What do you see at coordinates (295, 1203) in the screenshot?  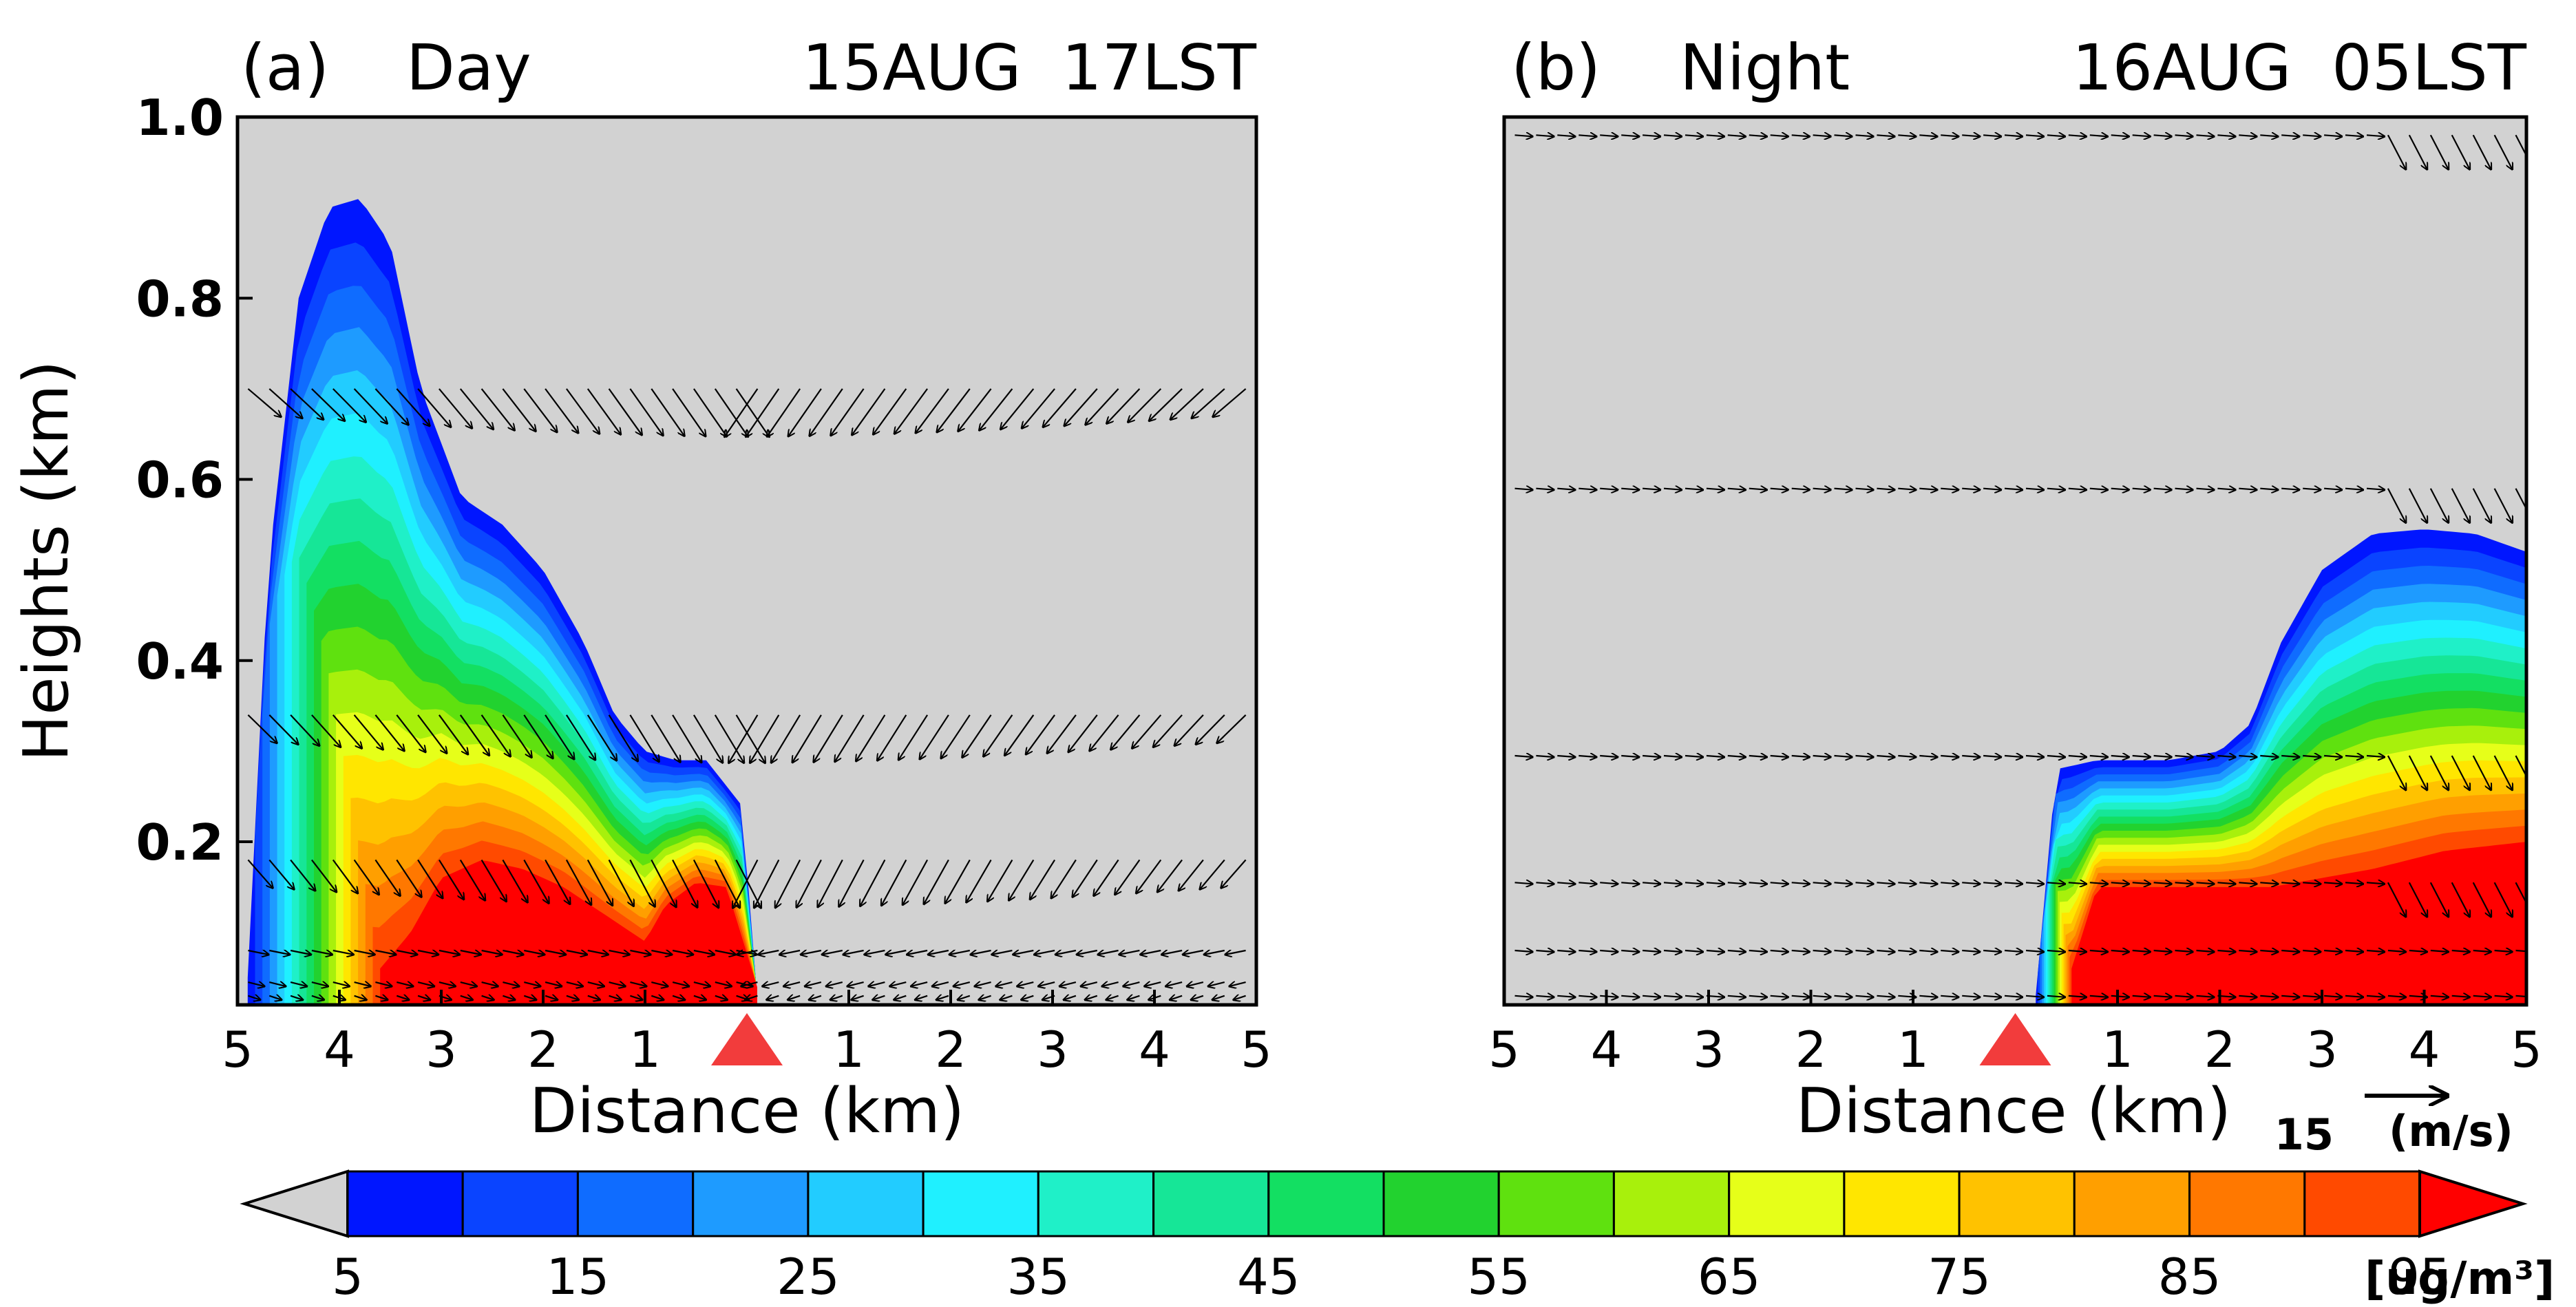 I see `colorbar-under-triangle` at bounding box center [295, 1203].